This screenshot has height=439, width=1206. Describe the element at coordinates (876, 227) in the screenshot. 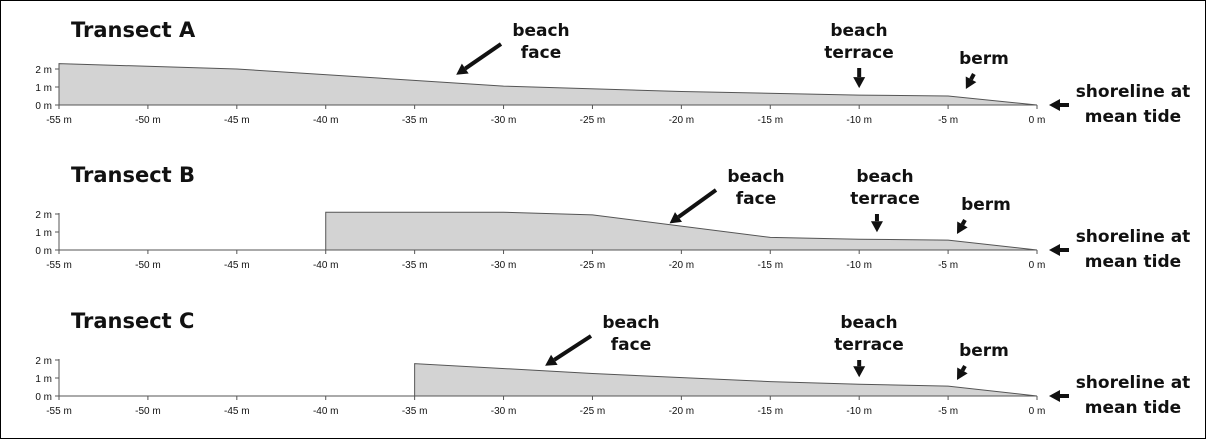

I see `transect-b-beach-terrace-arrow-head` at that location.